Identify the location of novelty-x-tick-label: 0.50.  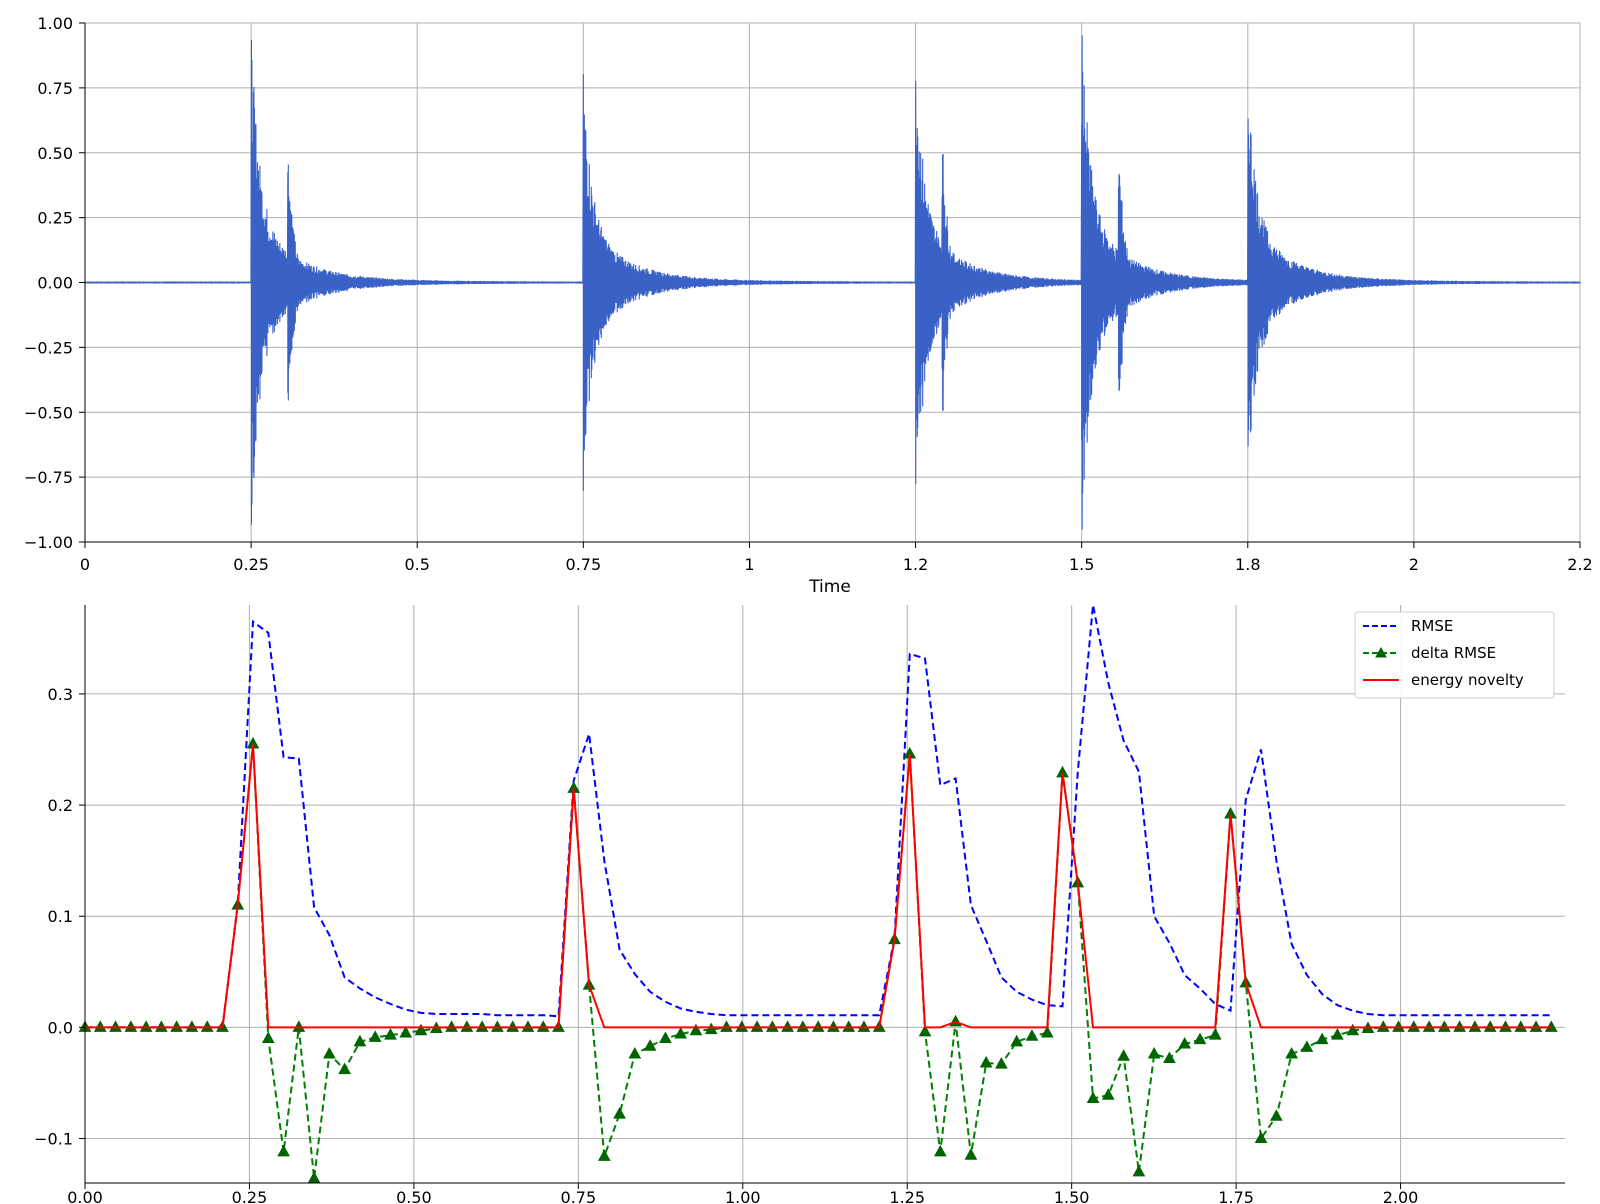
(414, 1196).